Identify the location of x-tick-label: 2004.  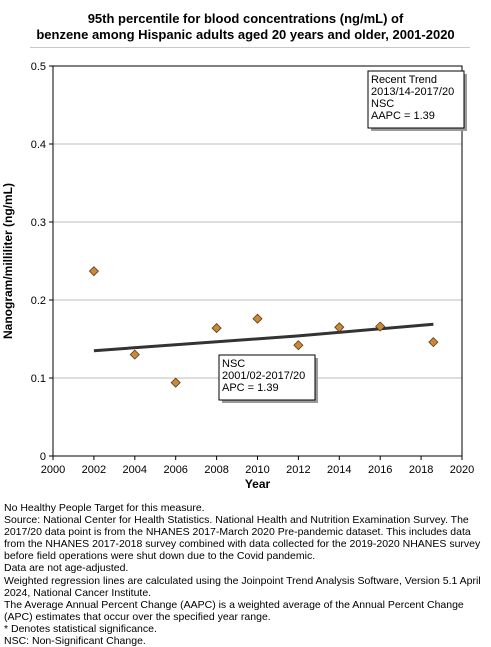
(135, 470).